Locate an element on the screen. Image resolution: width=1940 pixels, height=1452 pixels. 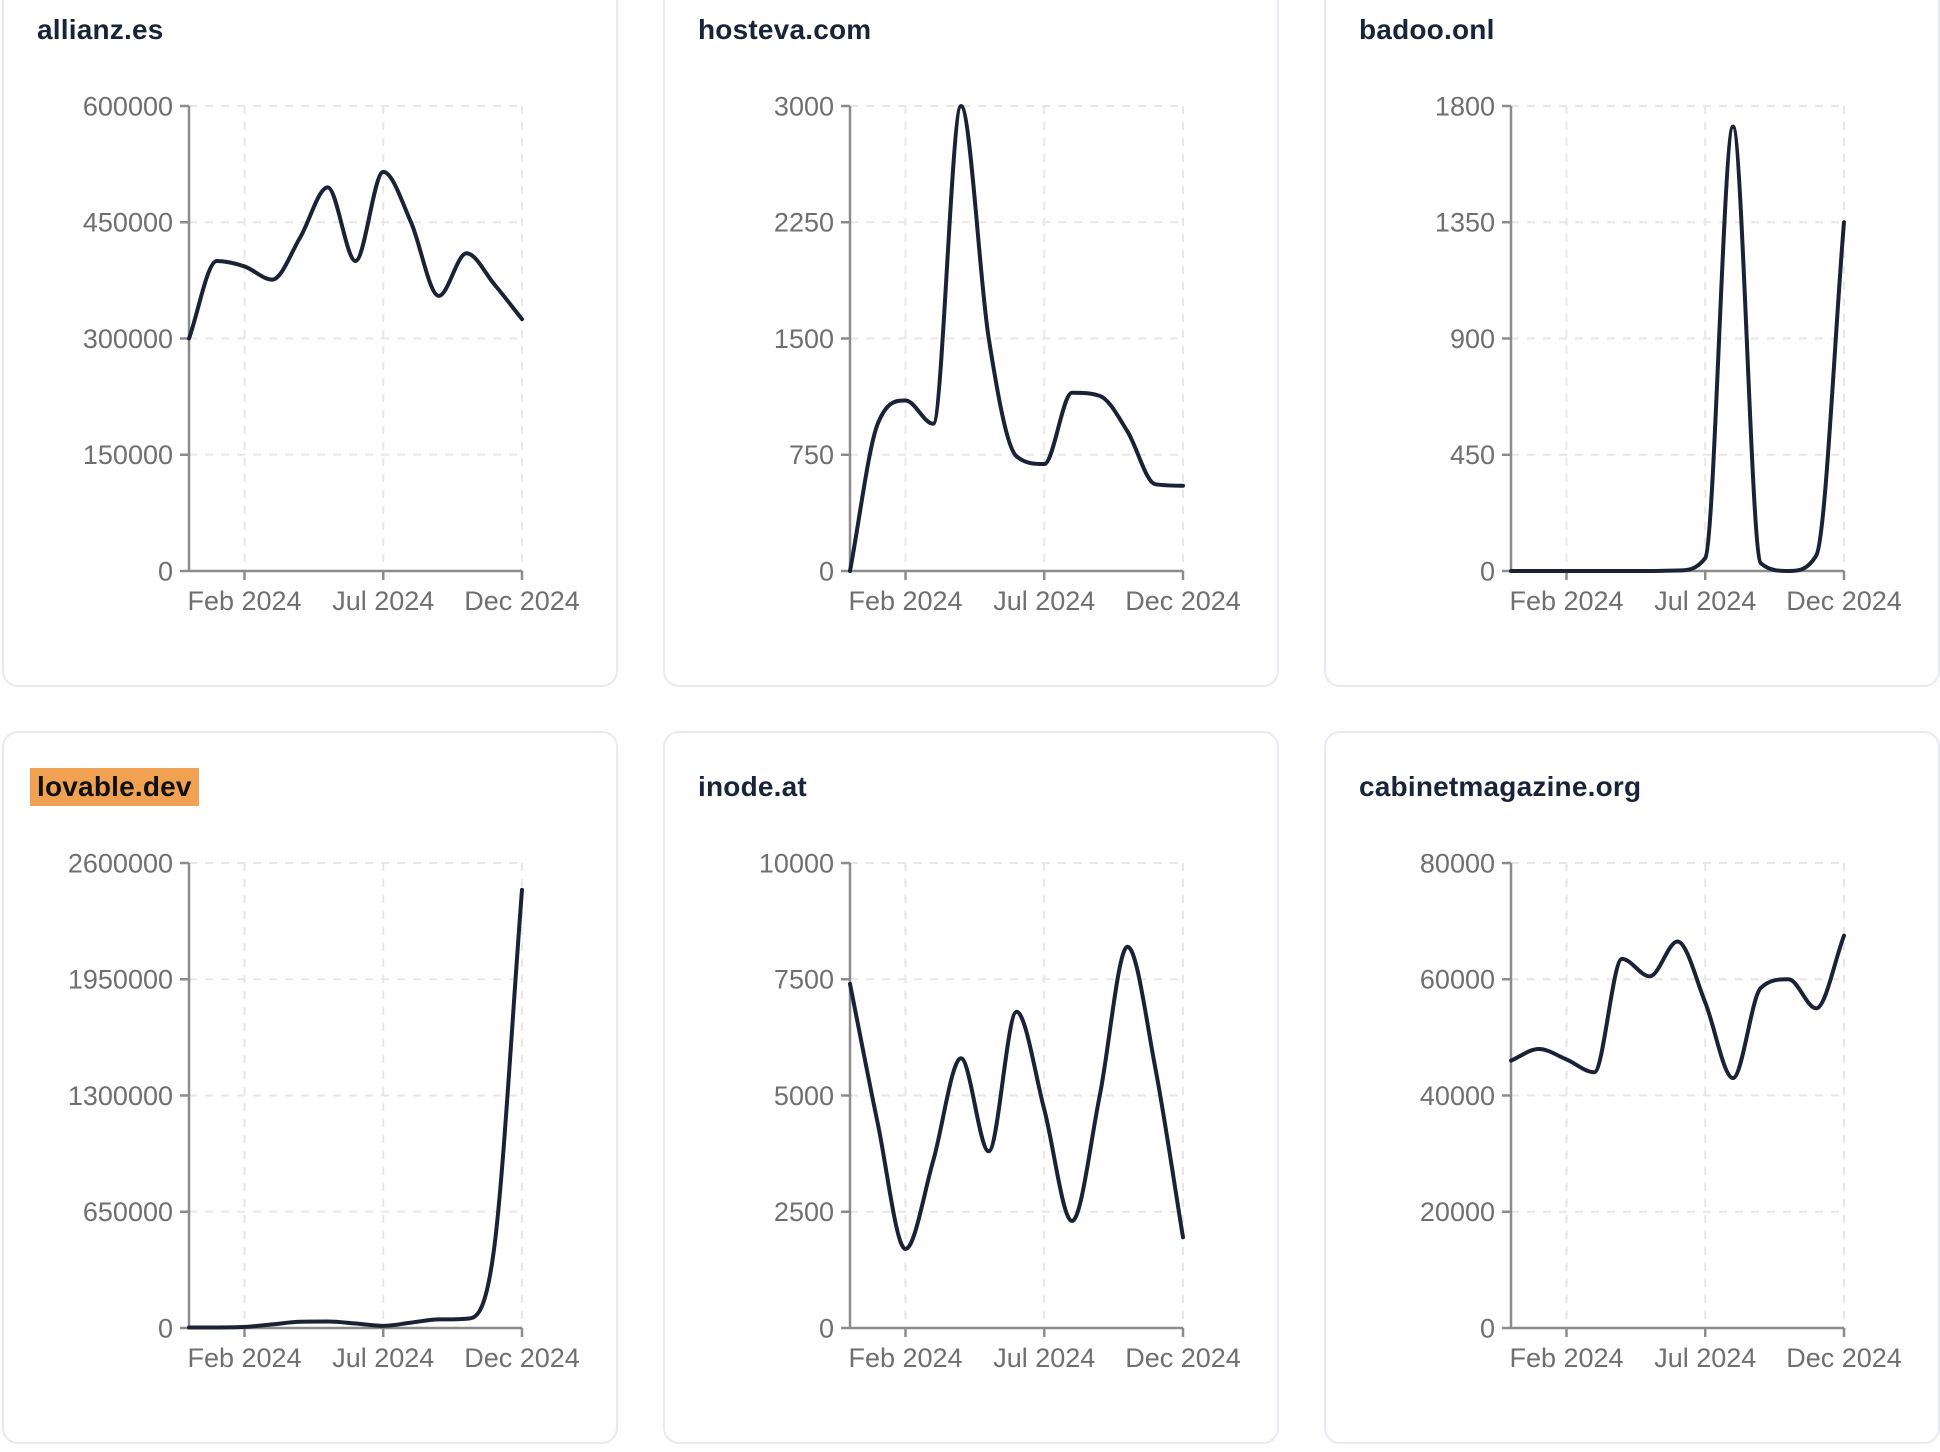
y-tick-label: 450 is located at coordinates (1472, 455).